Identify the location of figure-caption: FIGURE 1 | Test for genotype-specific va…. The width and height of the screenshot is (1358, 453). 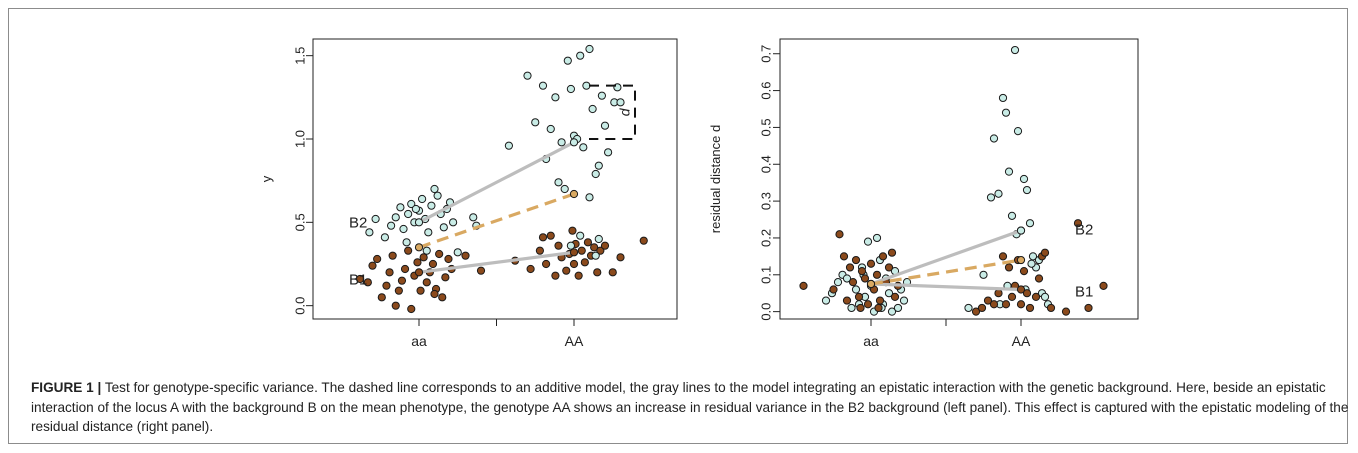
(690, 407).